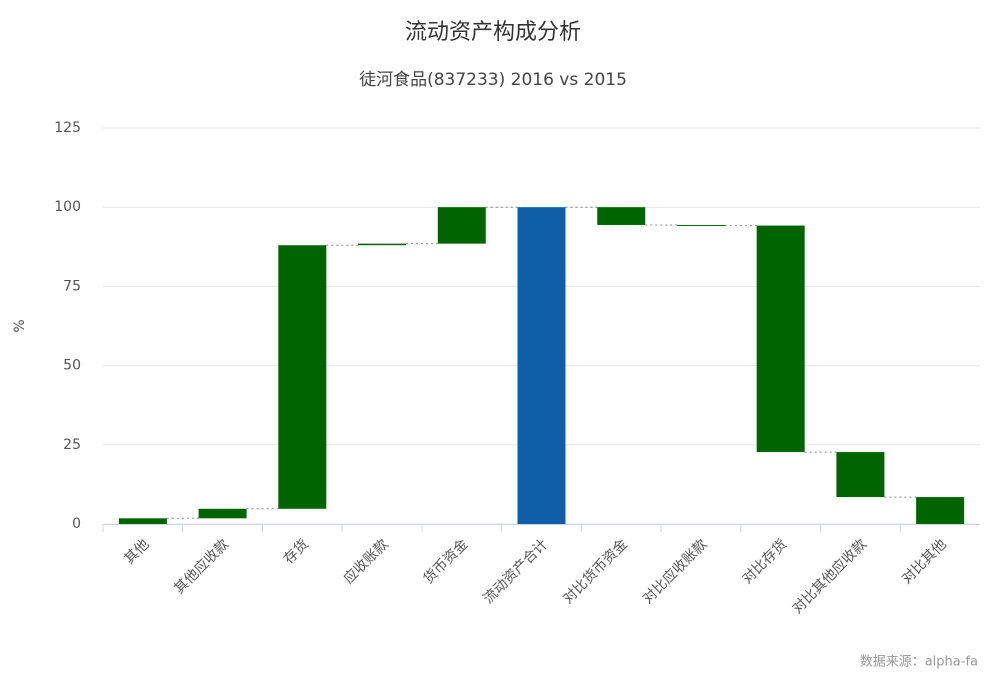  What do you see at coordinates (202, 567) in the screenshot?
I see `x-tick-label: 其他应收款` at bounding box center [202, 567].